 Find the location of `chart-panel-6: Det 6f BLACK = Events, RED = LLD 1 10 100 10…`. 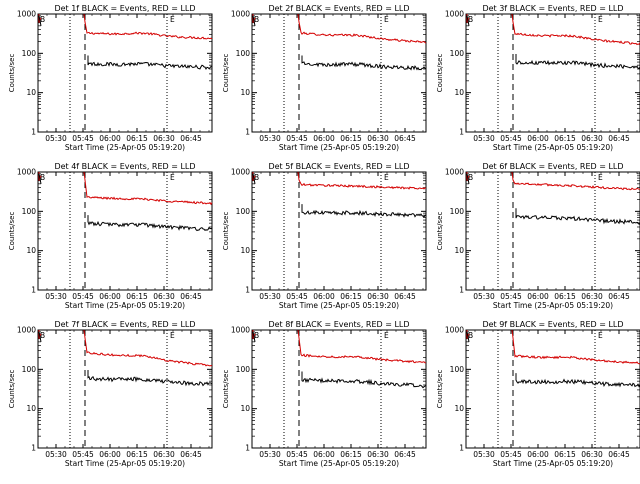

chart-panel-6: Det 6f BLACK = Events, RED = LLD 1 10 100 10… is located at coordinates (538, 236).